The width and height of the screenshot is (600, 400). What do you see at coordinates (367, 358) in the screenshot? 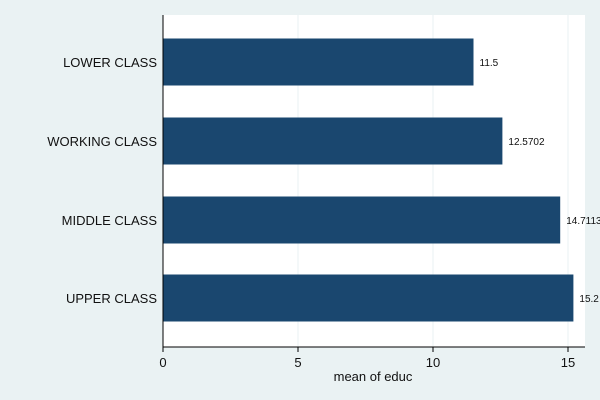
I see `x-axis-ticks: 0 5 10 15` at bounding box center [367, 358].